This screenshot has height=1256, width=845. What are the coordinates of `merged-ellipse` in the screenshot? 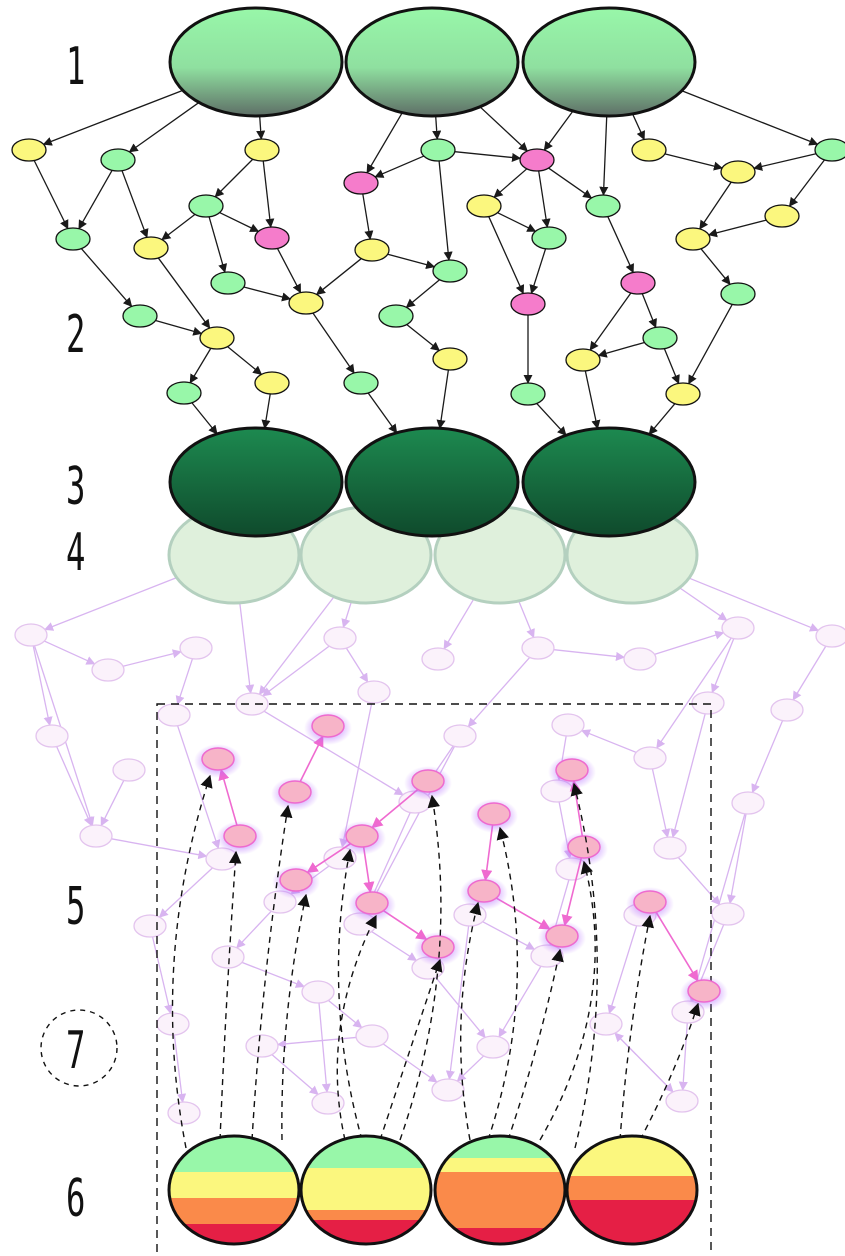 It's located at (609, 482).